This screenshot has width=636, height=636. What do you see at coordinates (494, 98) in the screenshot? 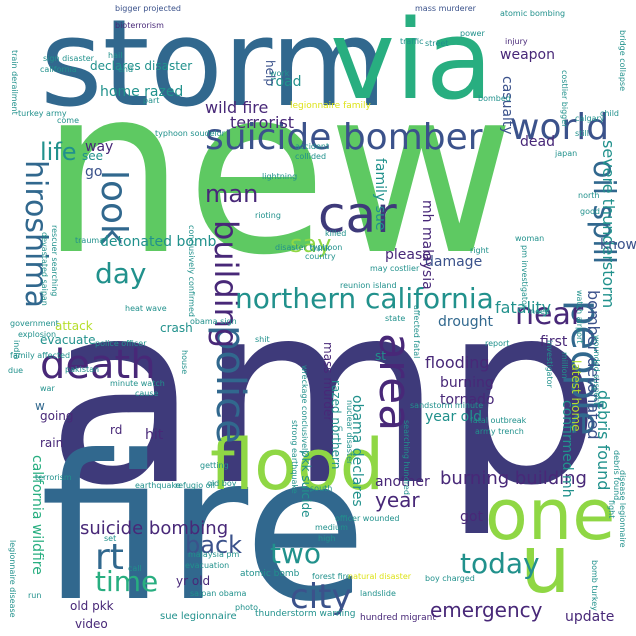
I see `word-bombed: bombed` at bounding box center [494, 98].